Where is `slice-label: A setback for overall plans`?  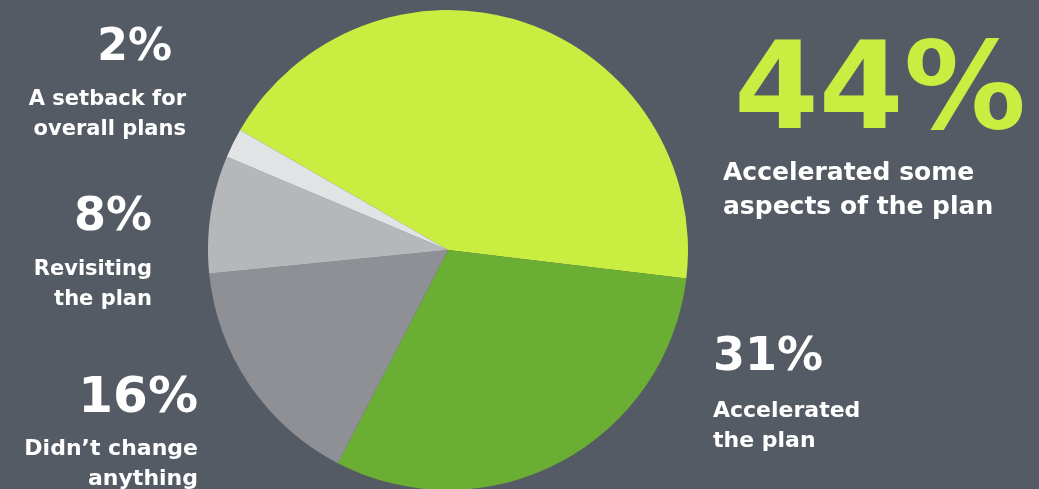
slice-label: A setback for overall plans is located at coordinates (107, 113).